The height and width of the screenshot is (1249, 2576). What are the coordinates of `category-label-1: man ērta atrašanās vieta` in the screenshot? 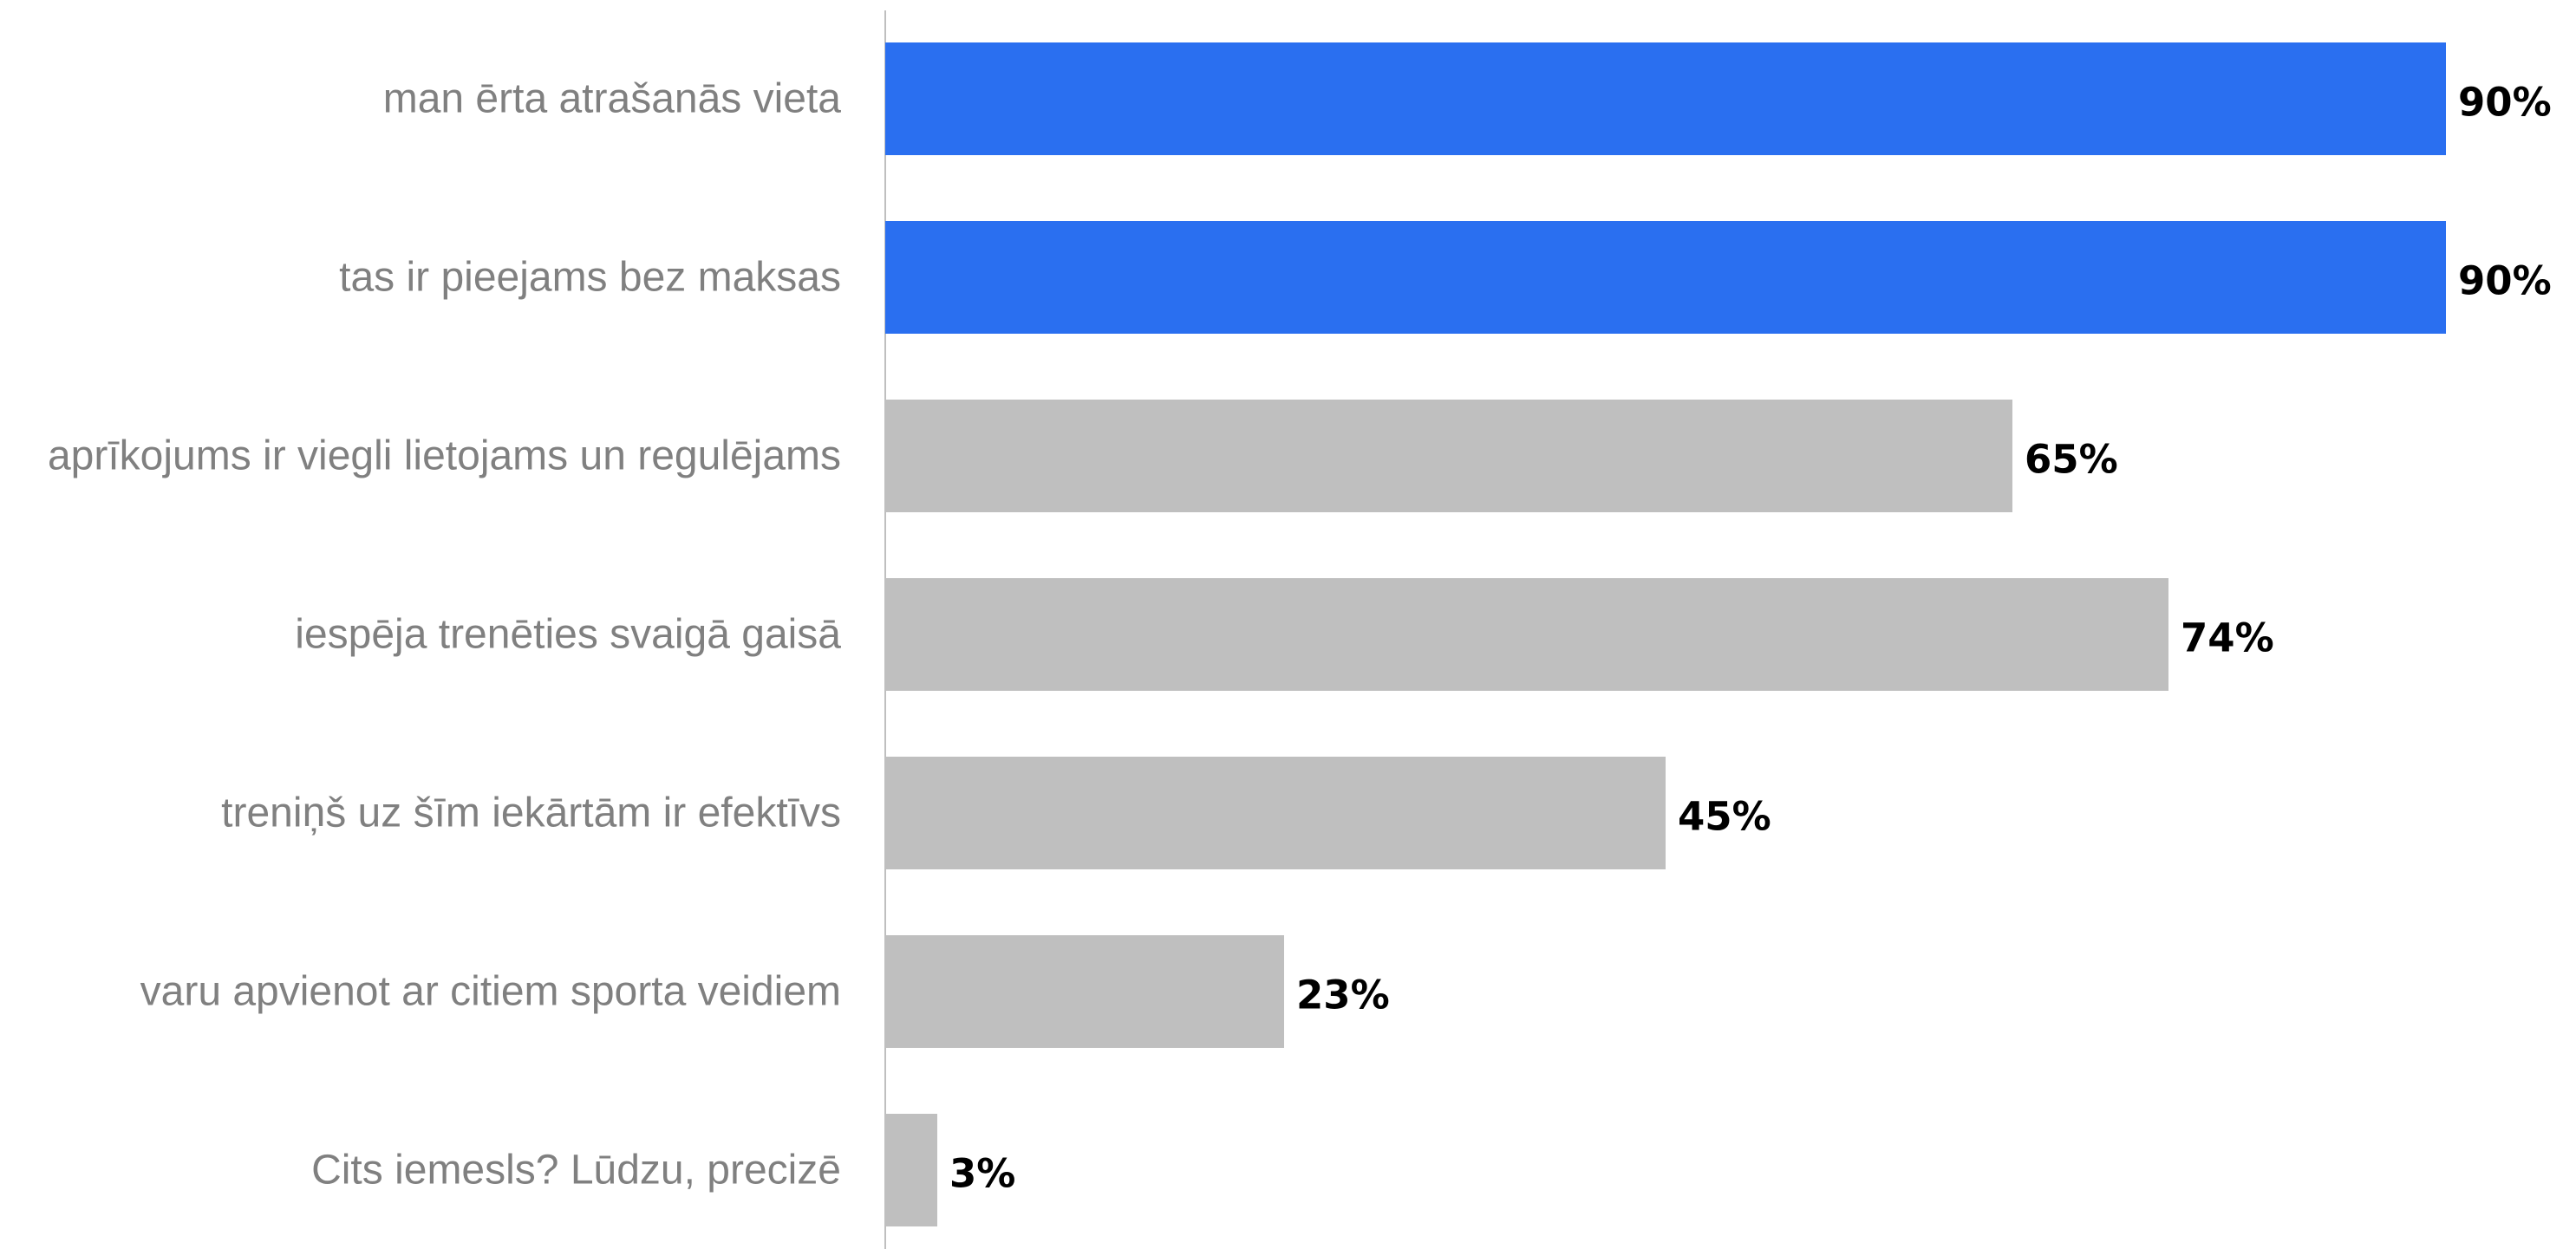 It's located at (612, 99).